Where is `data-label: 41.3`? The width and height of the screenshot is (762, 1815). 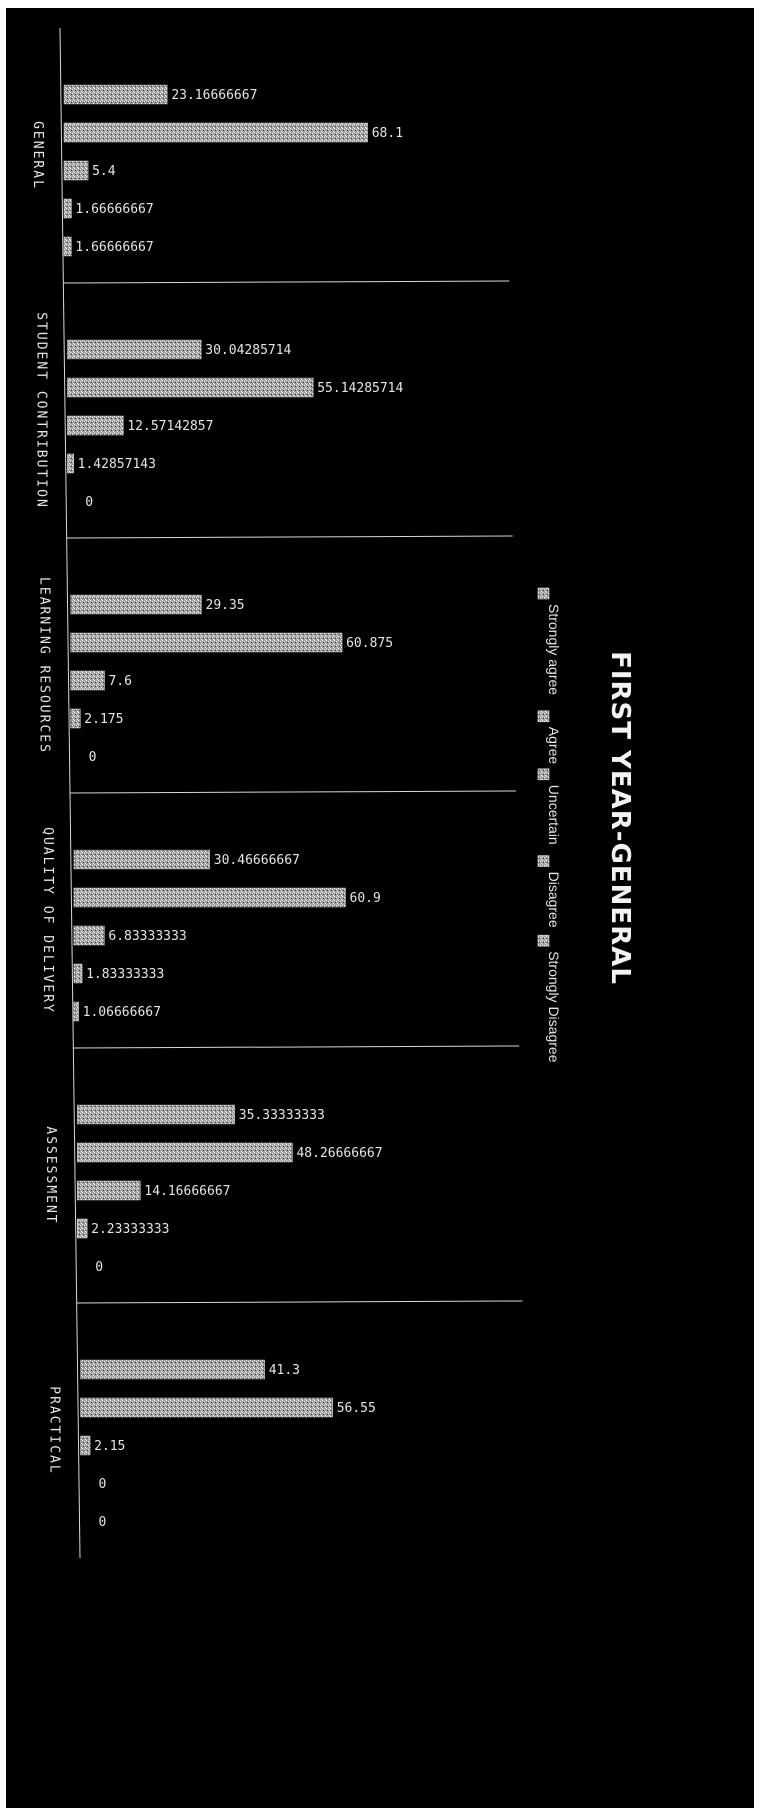
data-label: 41.3 is located at coordinates (284, 1370).